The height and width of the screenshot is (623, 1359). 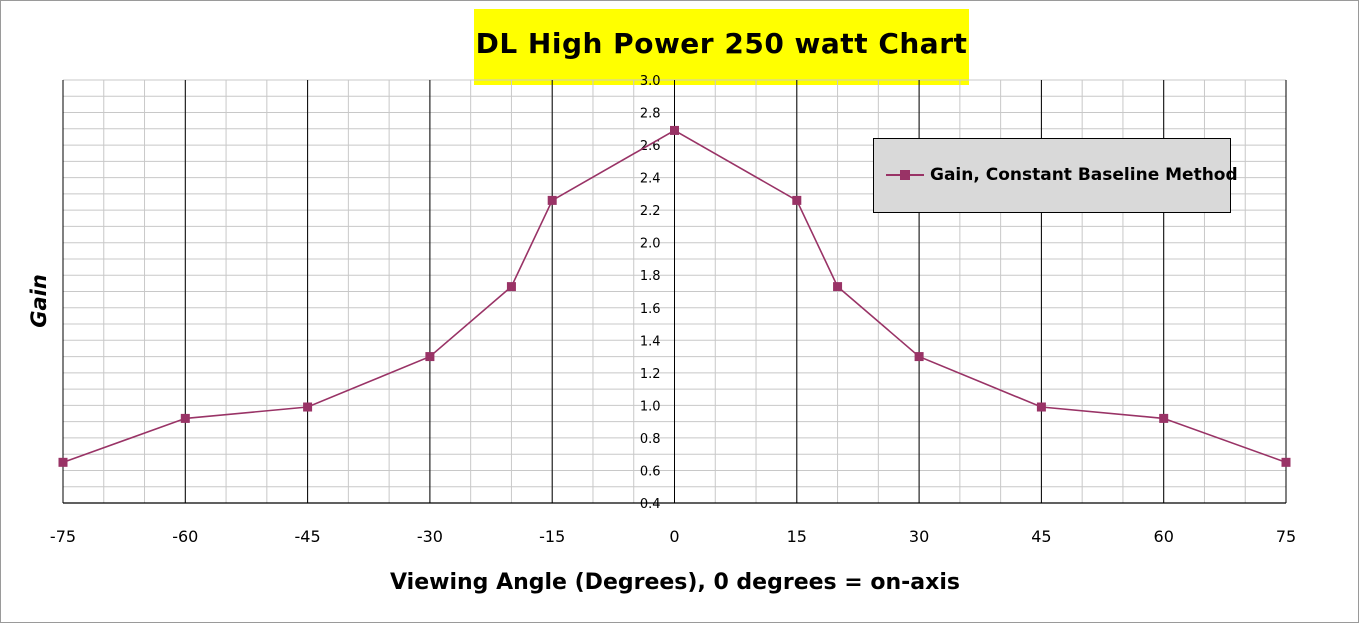 What do you see at coordinates (650, 439) in the screenshot?
I see `y-tick-label: 0.8` at bounding box center [650, 439].